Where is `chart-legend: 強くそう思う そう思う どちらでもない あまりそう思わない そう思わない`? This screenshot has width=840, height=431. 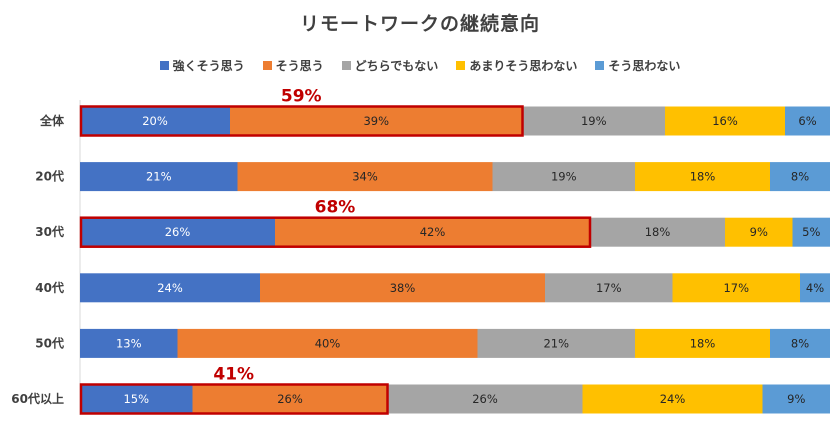 chart-legend: 強くそう思う そう思う どちらでもない あまりそう思わない そう思わない is located at coordinates (420, 65).